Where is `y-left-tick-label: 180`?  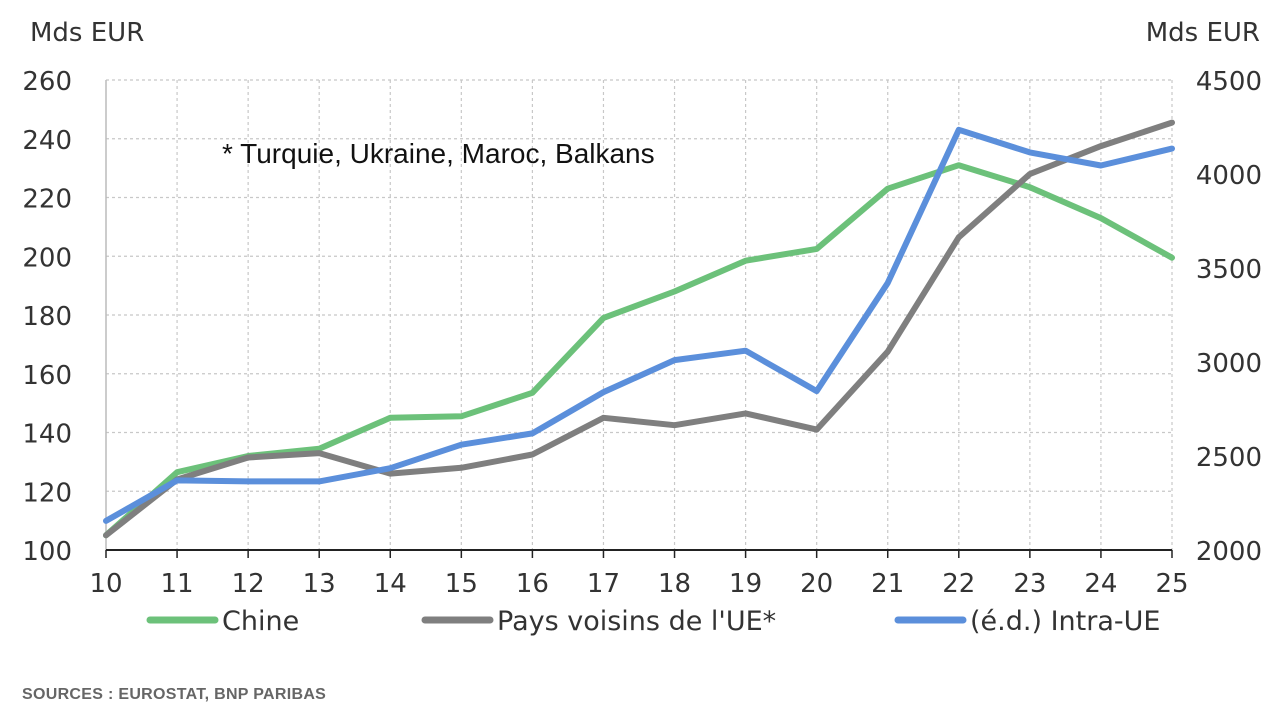
y-left-tick-label: 180 is located at coordinates (47, 317).